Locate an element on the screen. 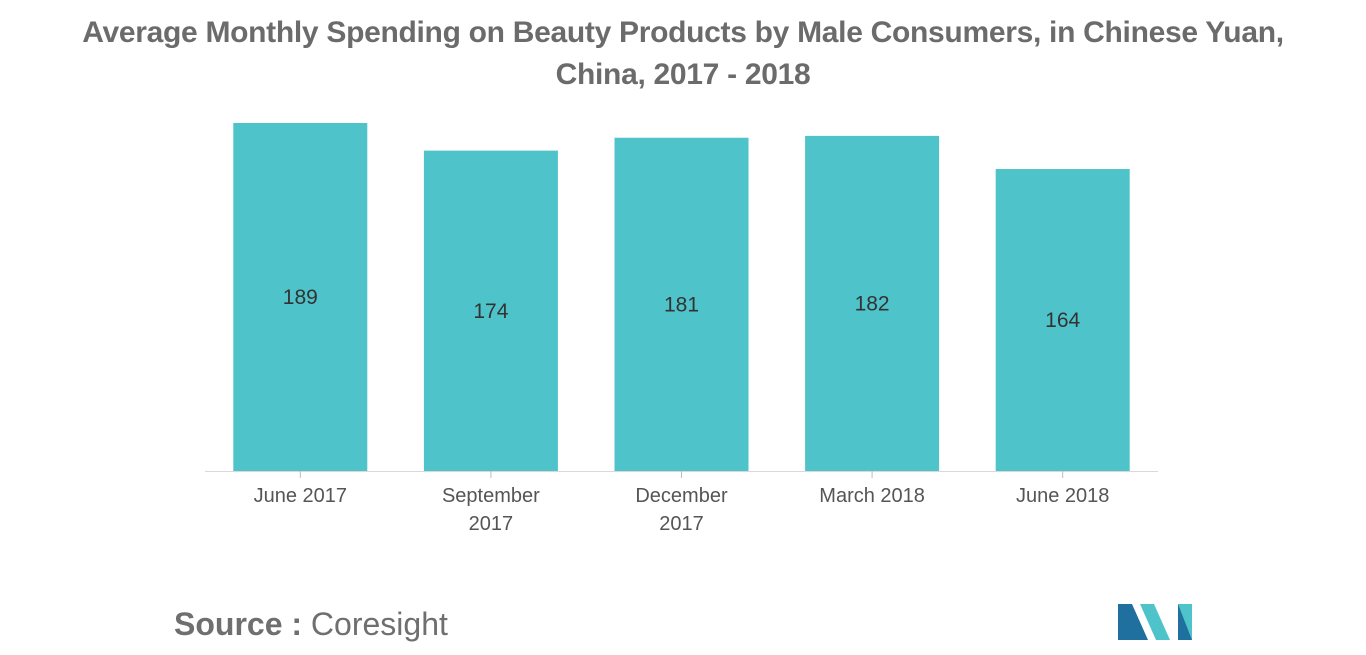 The width and height of the screenshot is (1366, 655). source-value: Coresight is located at coordinates (379, 624).